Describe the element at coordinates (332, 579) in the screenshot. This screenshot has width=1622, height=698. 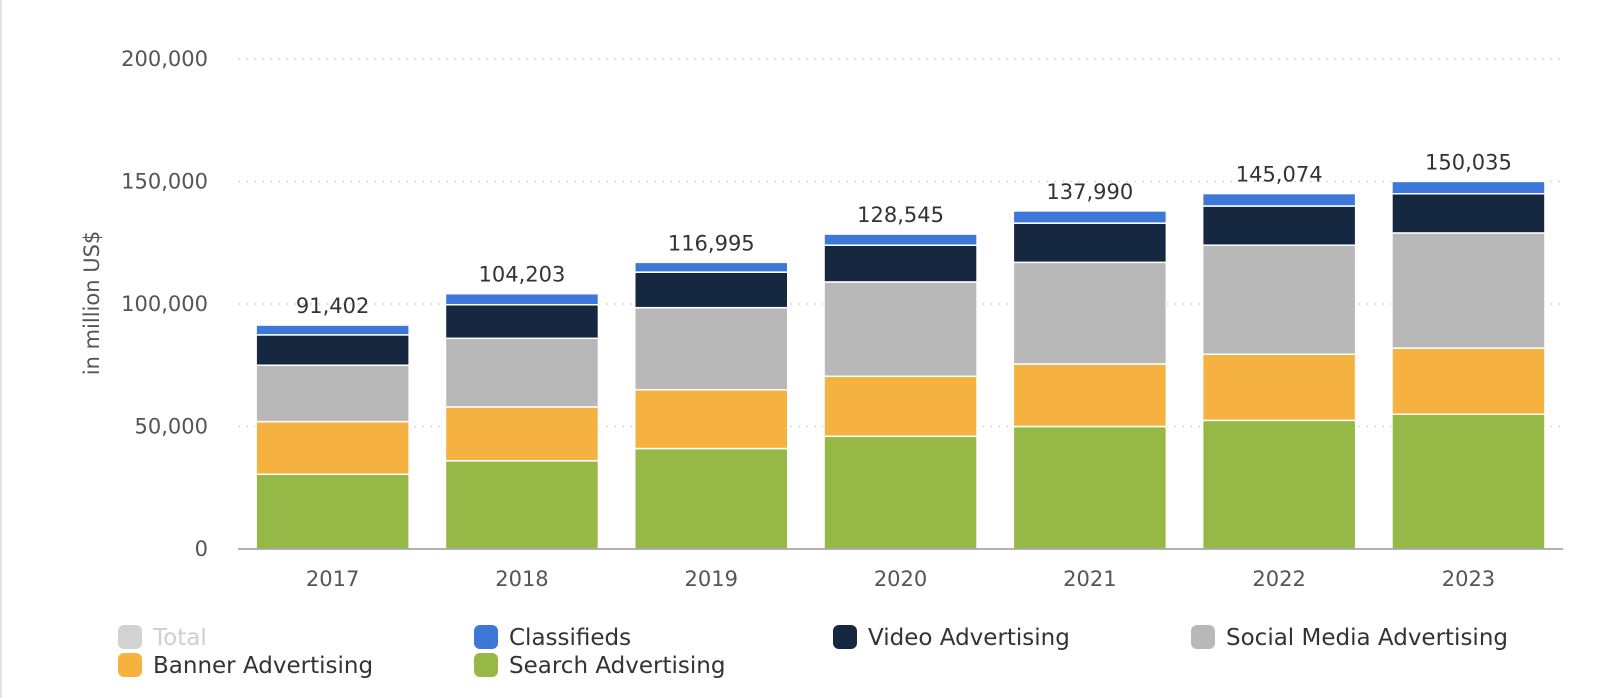
I see `x-tick-label: 2017` at that location.